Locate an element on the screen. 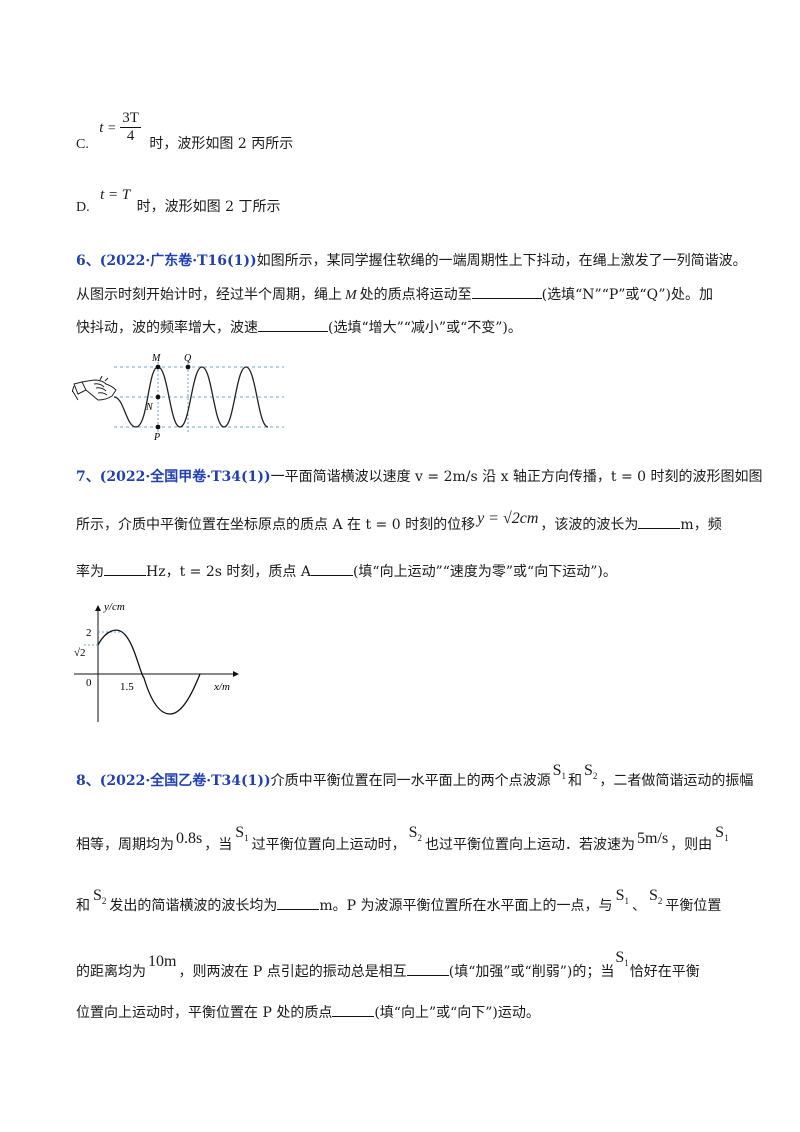 The image size is (800, 1132). label-p: P is located at coordinates (156, 437).